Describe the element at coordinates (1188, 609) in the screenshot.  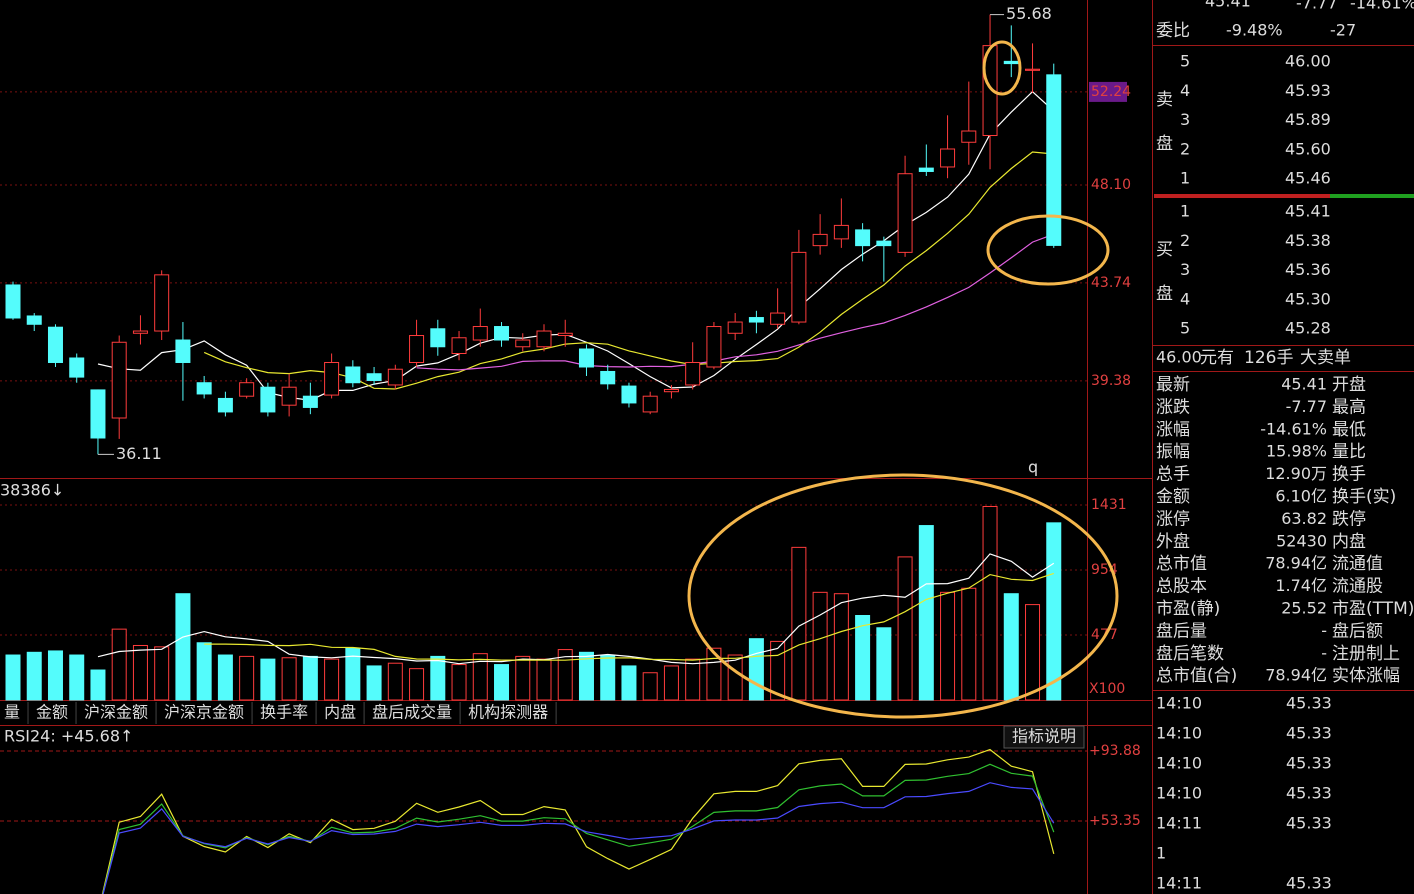
I see `quote-label: 市盈(静)` at that location.